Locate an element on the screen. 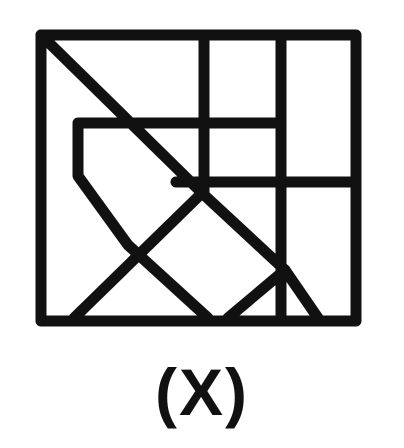 Image resolution: width=404 pixels, height=448 pixels. figure-caption: (X) is located at coordinates (202, 392).